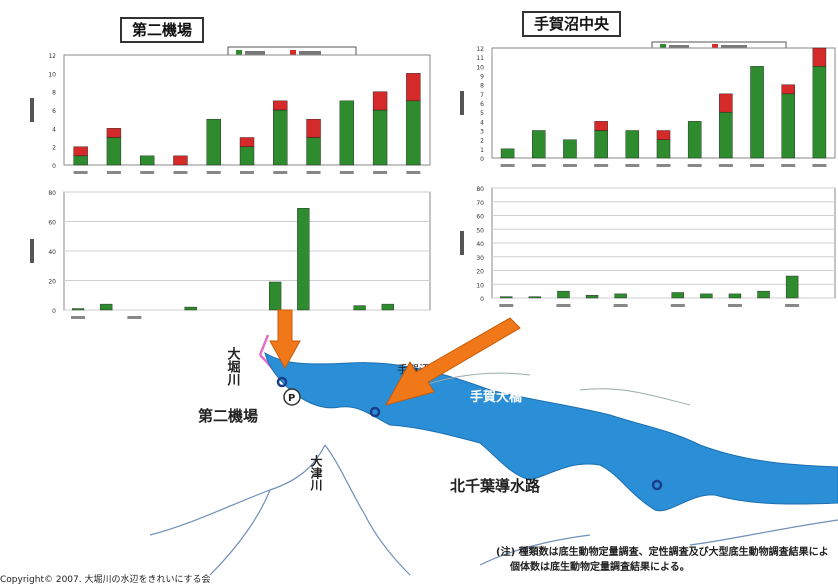  What do you see at coordinates (480, 258) in the screenshot?
I see `y-tick-label: 30` at bounding box center [480, 258].